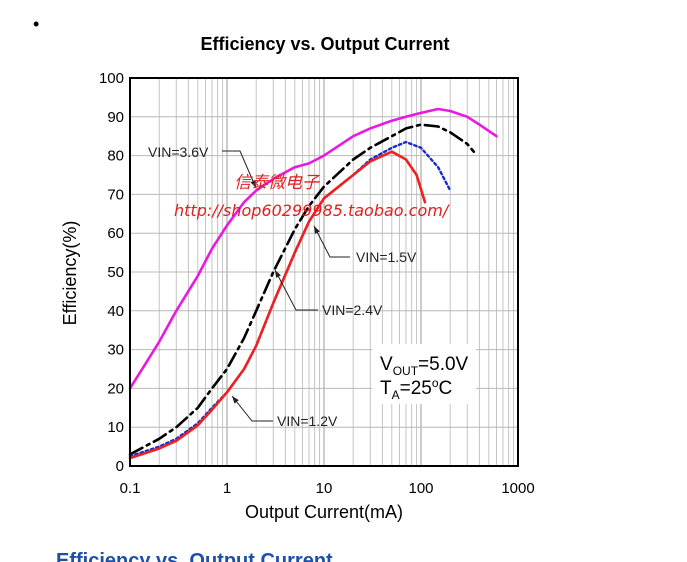 The height and width of the screenshot is (562, 687). What do you see at coordinates (70, 273) in the screenshot?
I see `y-axis-label: Efficiency(%)` at bounding box center [70, 273].